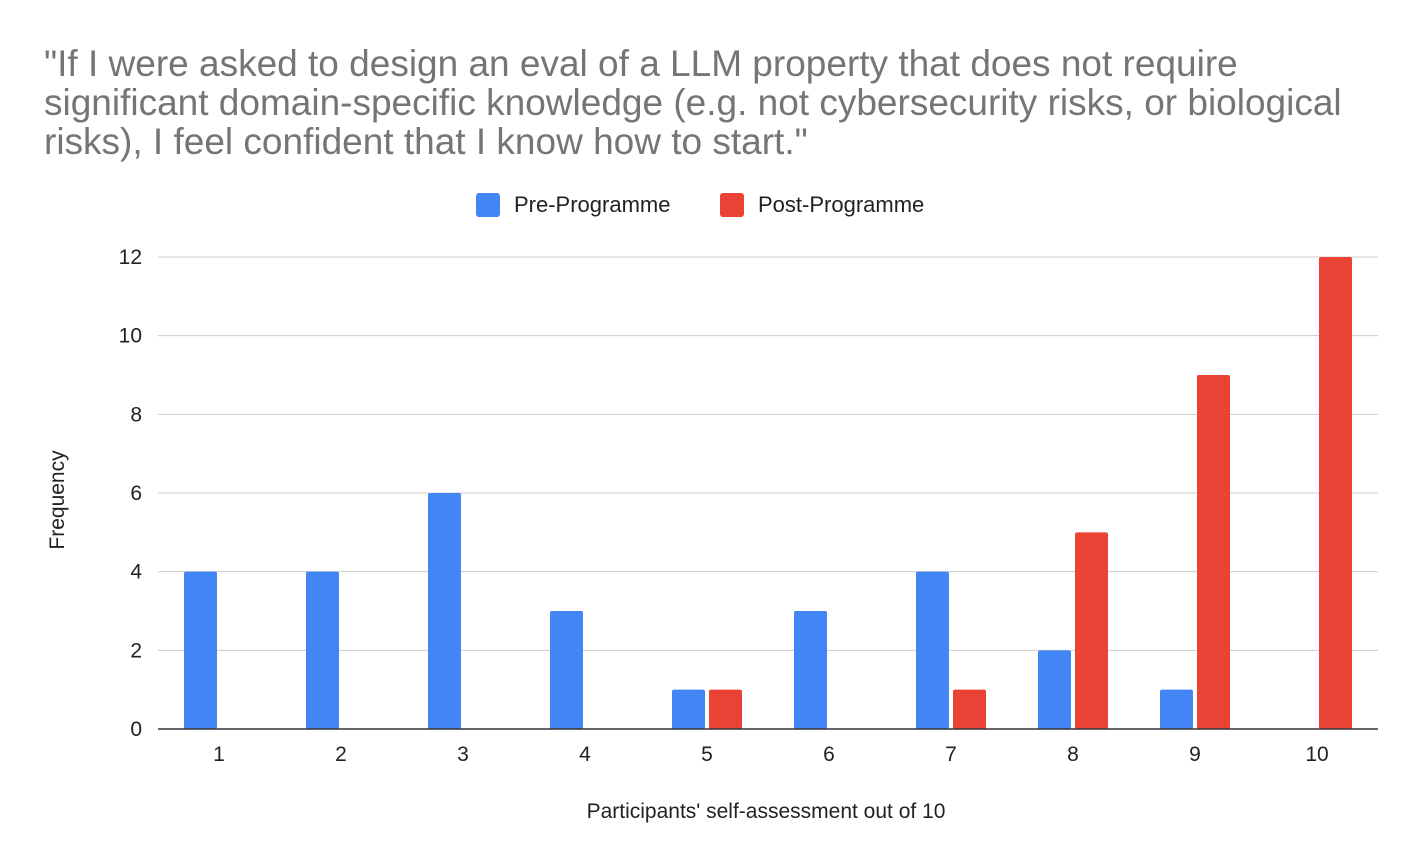 The height and width of the screenshot is (868, 1420). I want to click on legend-item-pre-programme: Pre-Programme, so click(573, 205).